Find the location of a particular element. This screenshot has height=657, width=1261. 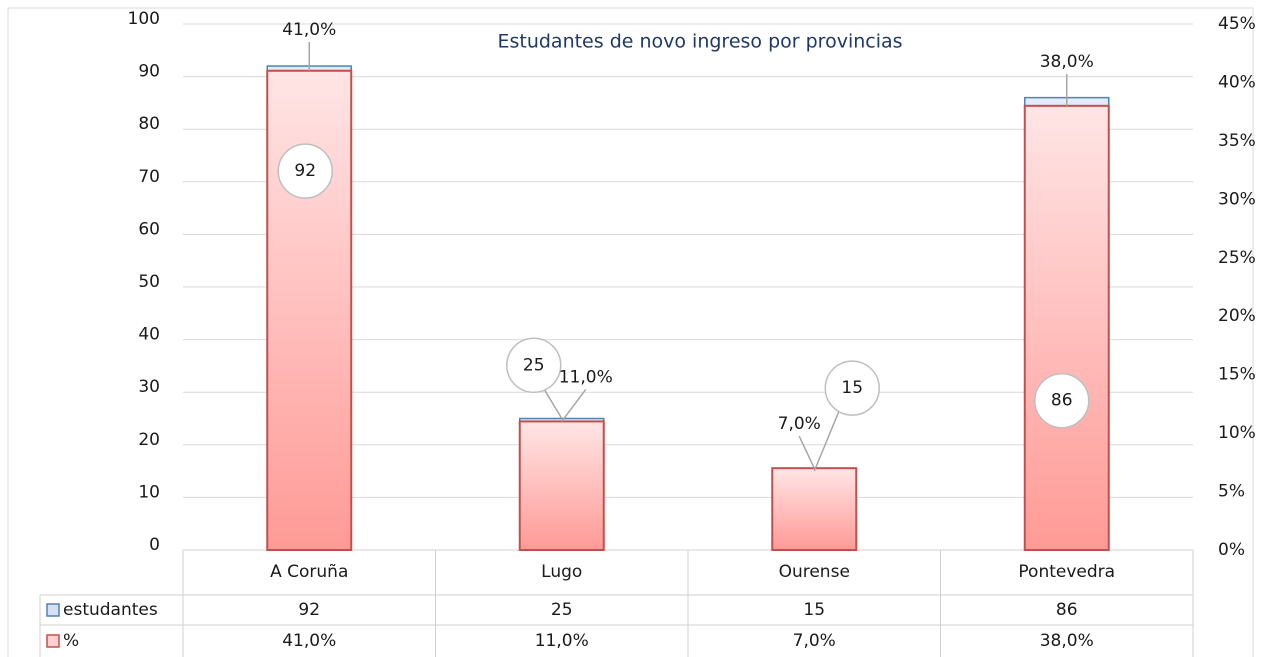

data-label: 38,0% is located at coordinates (1067, 62).